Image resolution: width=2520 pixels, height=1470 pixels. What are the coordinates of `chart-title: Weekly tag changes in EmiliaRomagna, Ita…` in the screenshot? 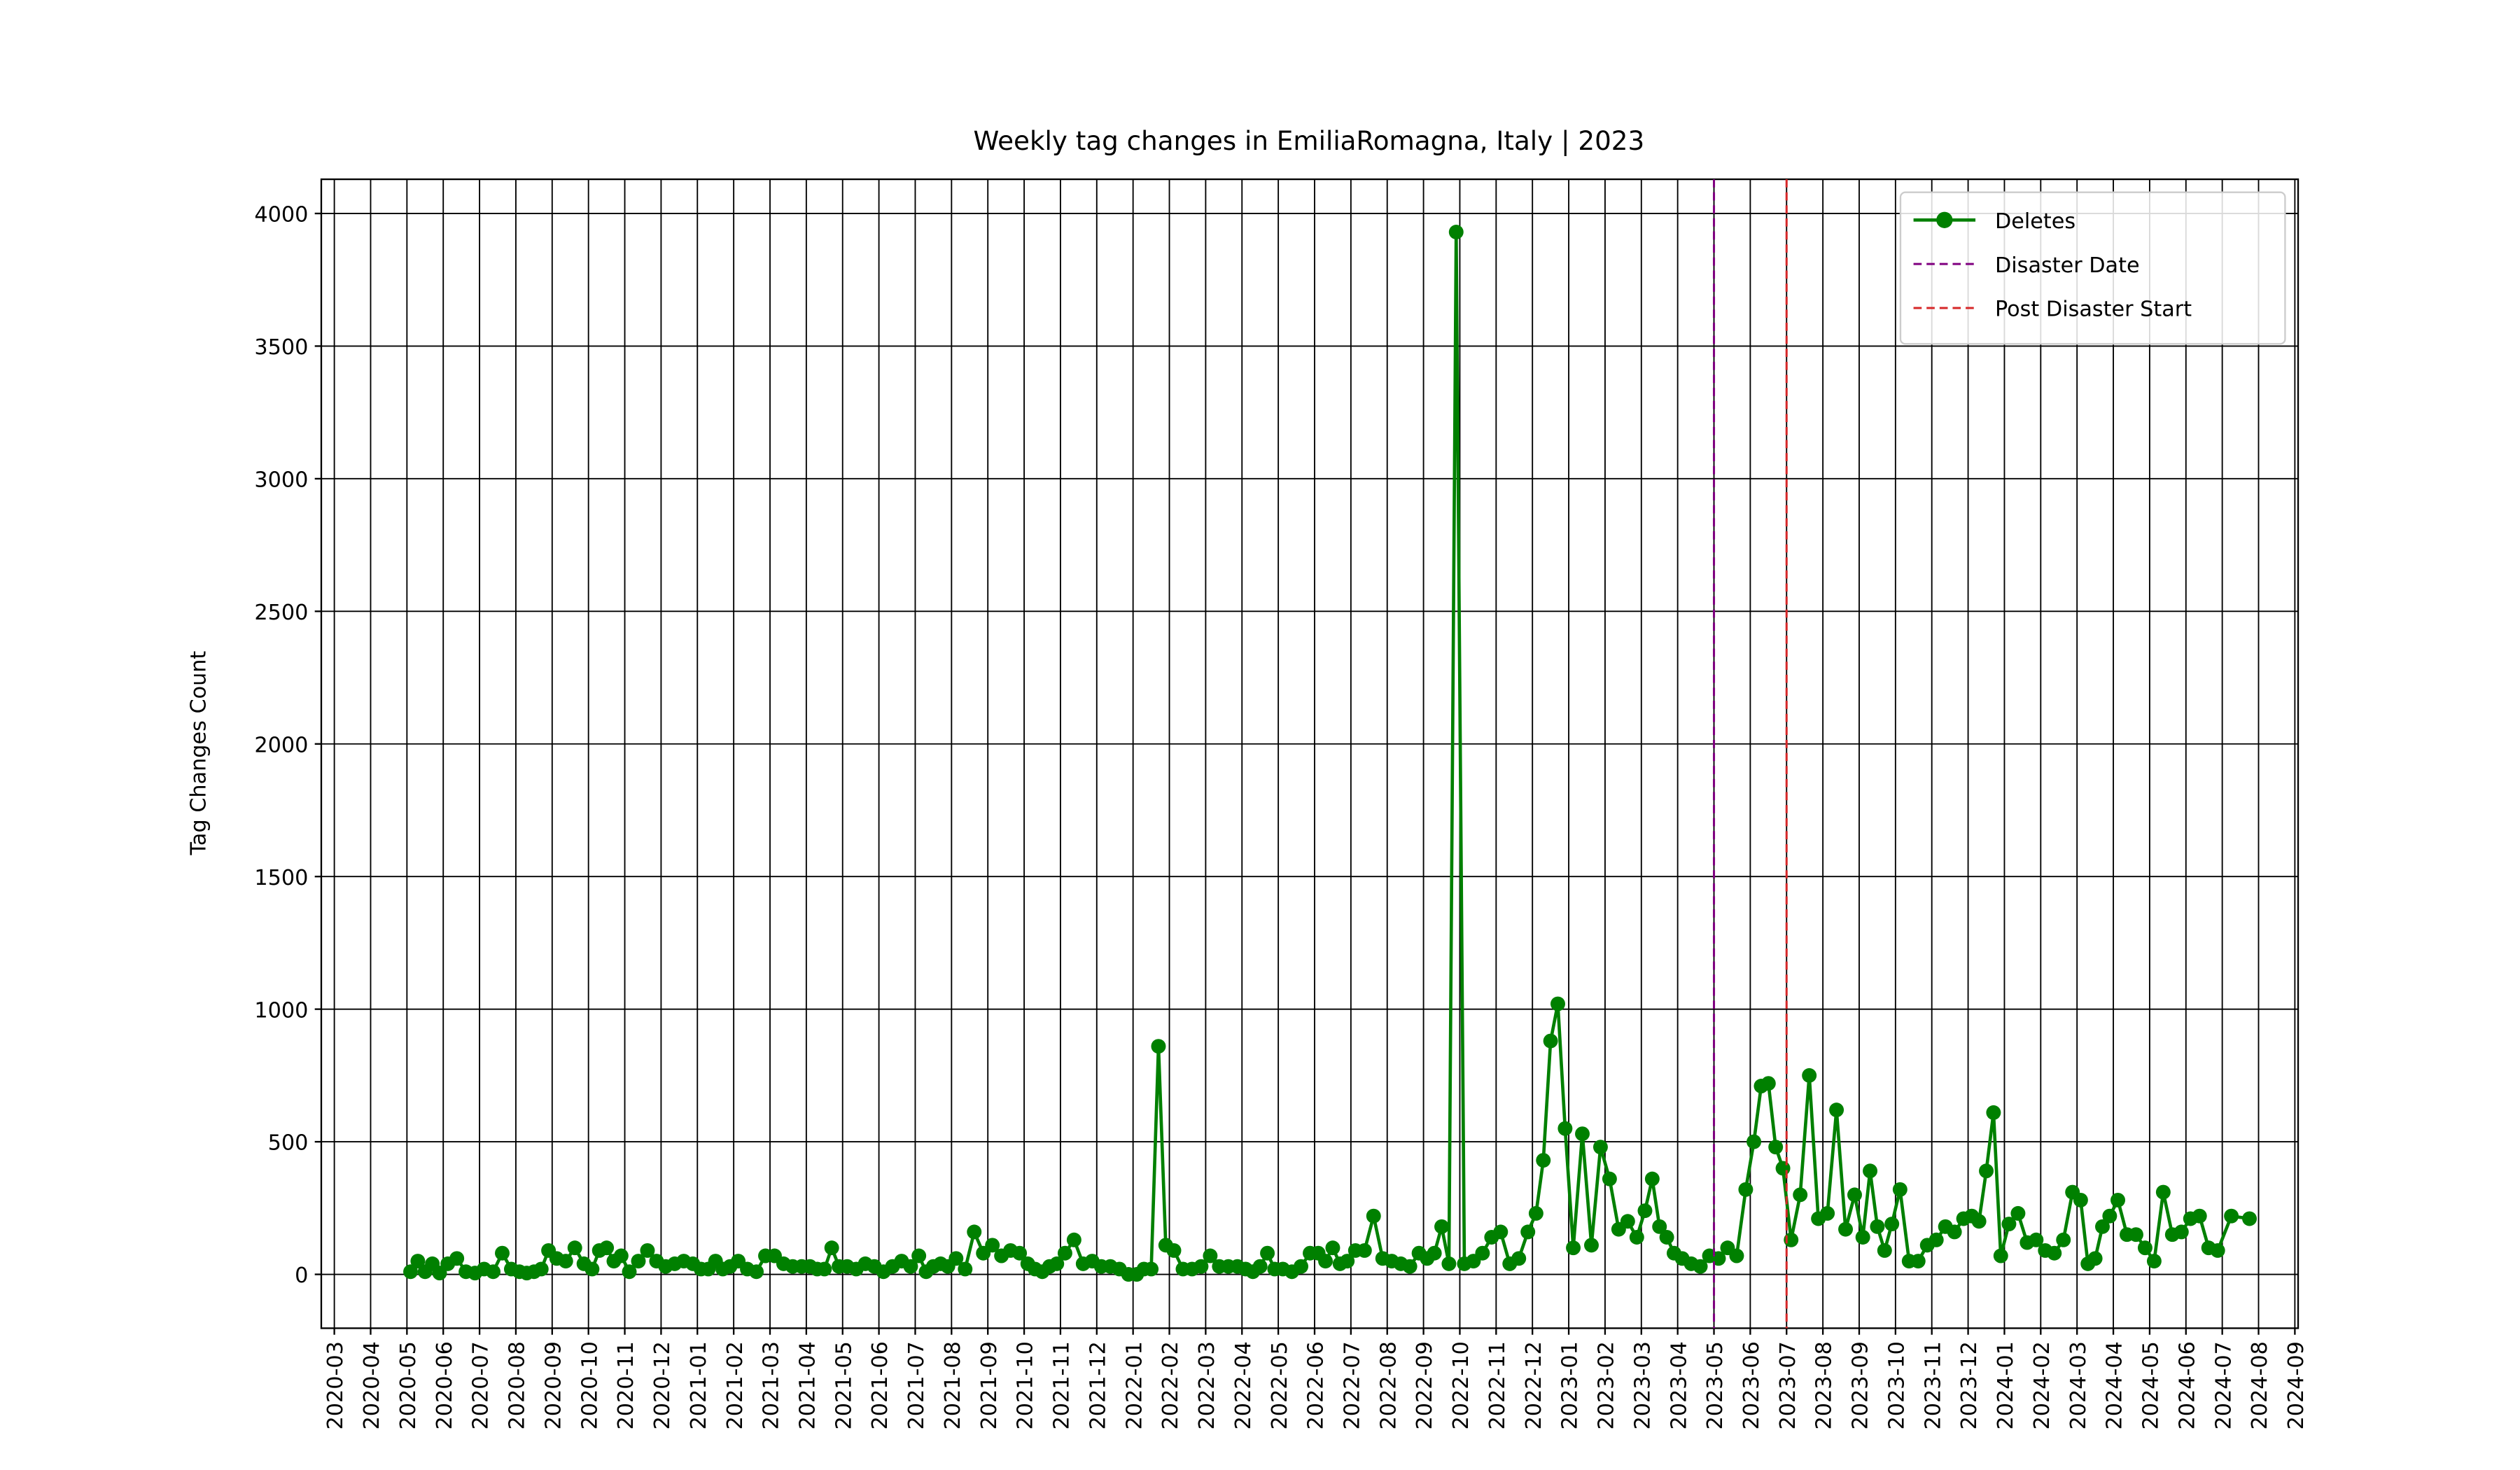 It's located at (1308, 141).